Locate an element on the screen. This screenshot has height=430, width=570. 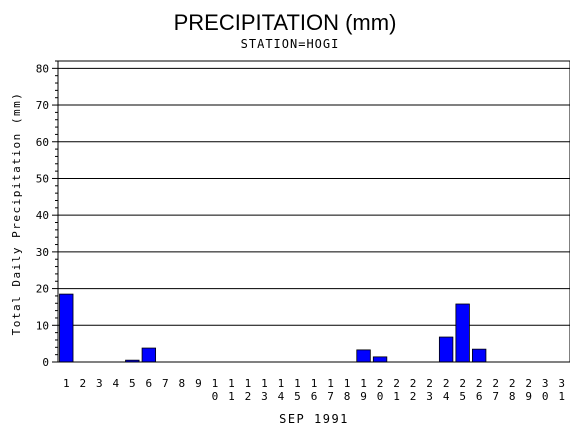
x-tick-label: 7 is located at coordinates (165, 383).